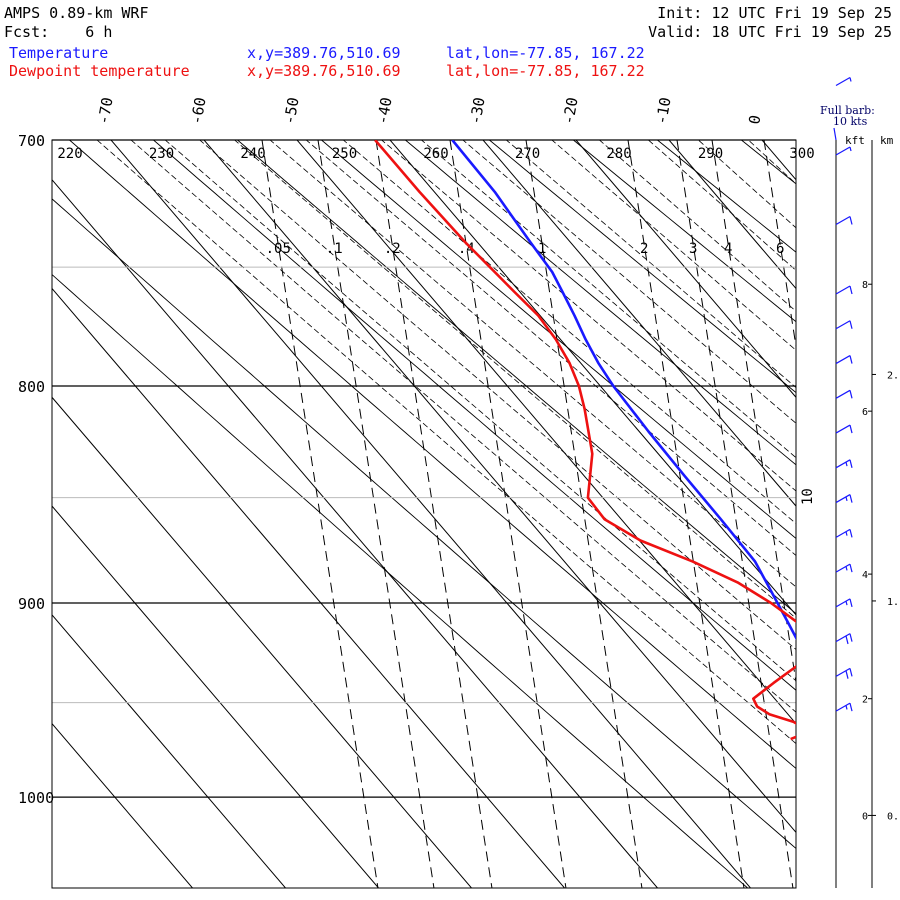 This screenshot has height=900, width=900. What do you see at coordinates (774, 13) in the screenshot?
I see `init-time: Init: 12 UTC Fri 19 Sep 25` at bounding box center [774, 13].